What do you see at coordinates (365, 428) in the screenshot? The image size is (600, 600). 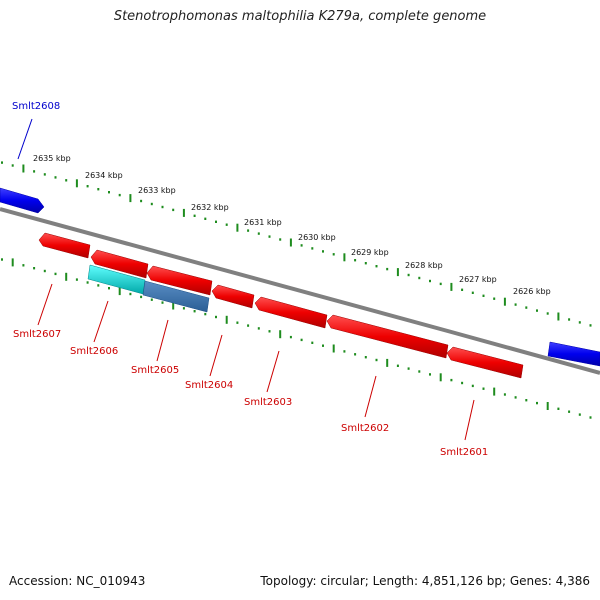 I see `gene-label-smlt2602: Smlt2602` at bounding box center [365, 428].